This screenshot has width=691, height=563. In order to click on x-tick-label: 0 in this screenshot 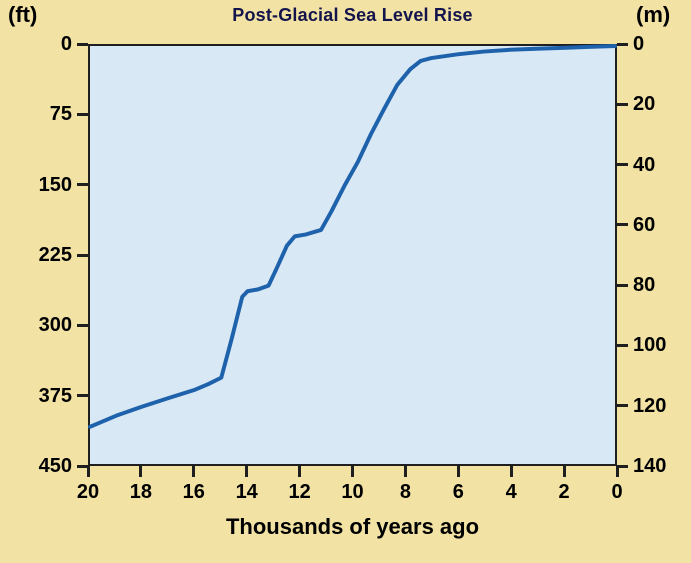, I will do `click(617, 492)`.